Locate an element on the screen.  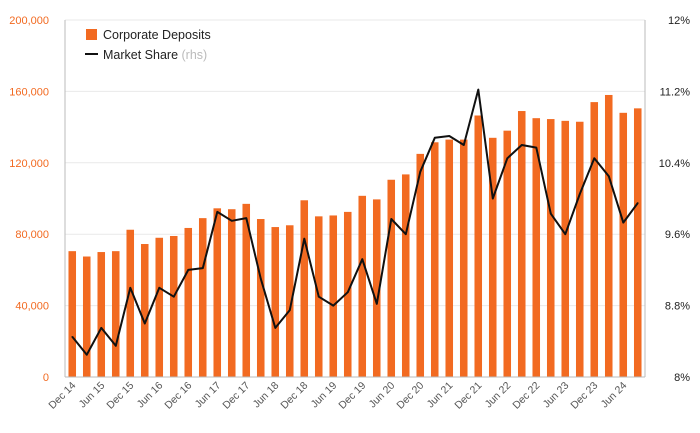
right-axis-tick-labels: 8% 8.8% 9.6% 10.4% 11.2% 12% is located at coordinates (674, 199).